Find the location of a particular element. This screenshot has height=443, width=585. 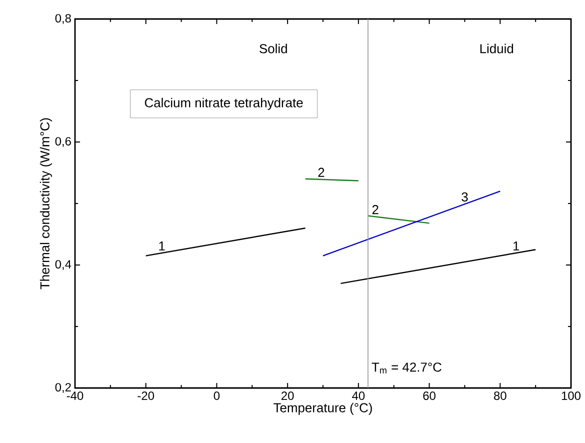

x-tick-label: 0 is located at coordinates (217, 396).